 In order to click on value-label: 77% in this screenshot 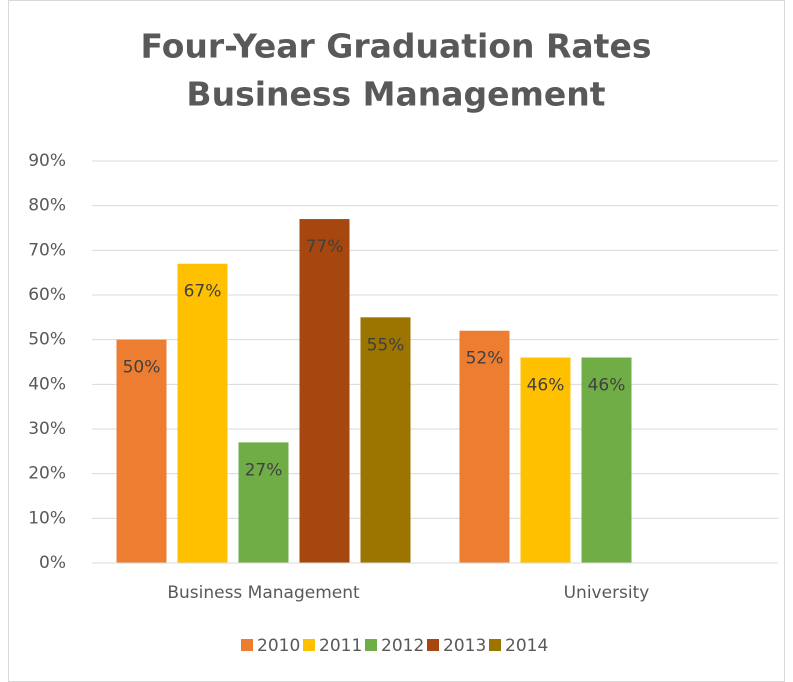, I will do `click(325, 247)`.